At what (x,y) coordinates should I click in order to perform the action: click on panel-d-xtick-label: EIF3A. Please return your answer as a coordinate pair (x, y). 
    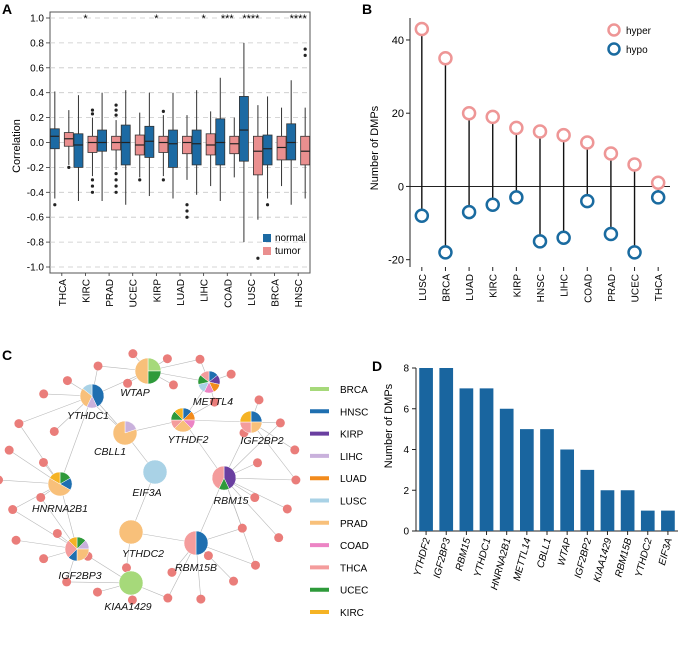
    Looking at the image, I should click on (666, 552).